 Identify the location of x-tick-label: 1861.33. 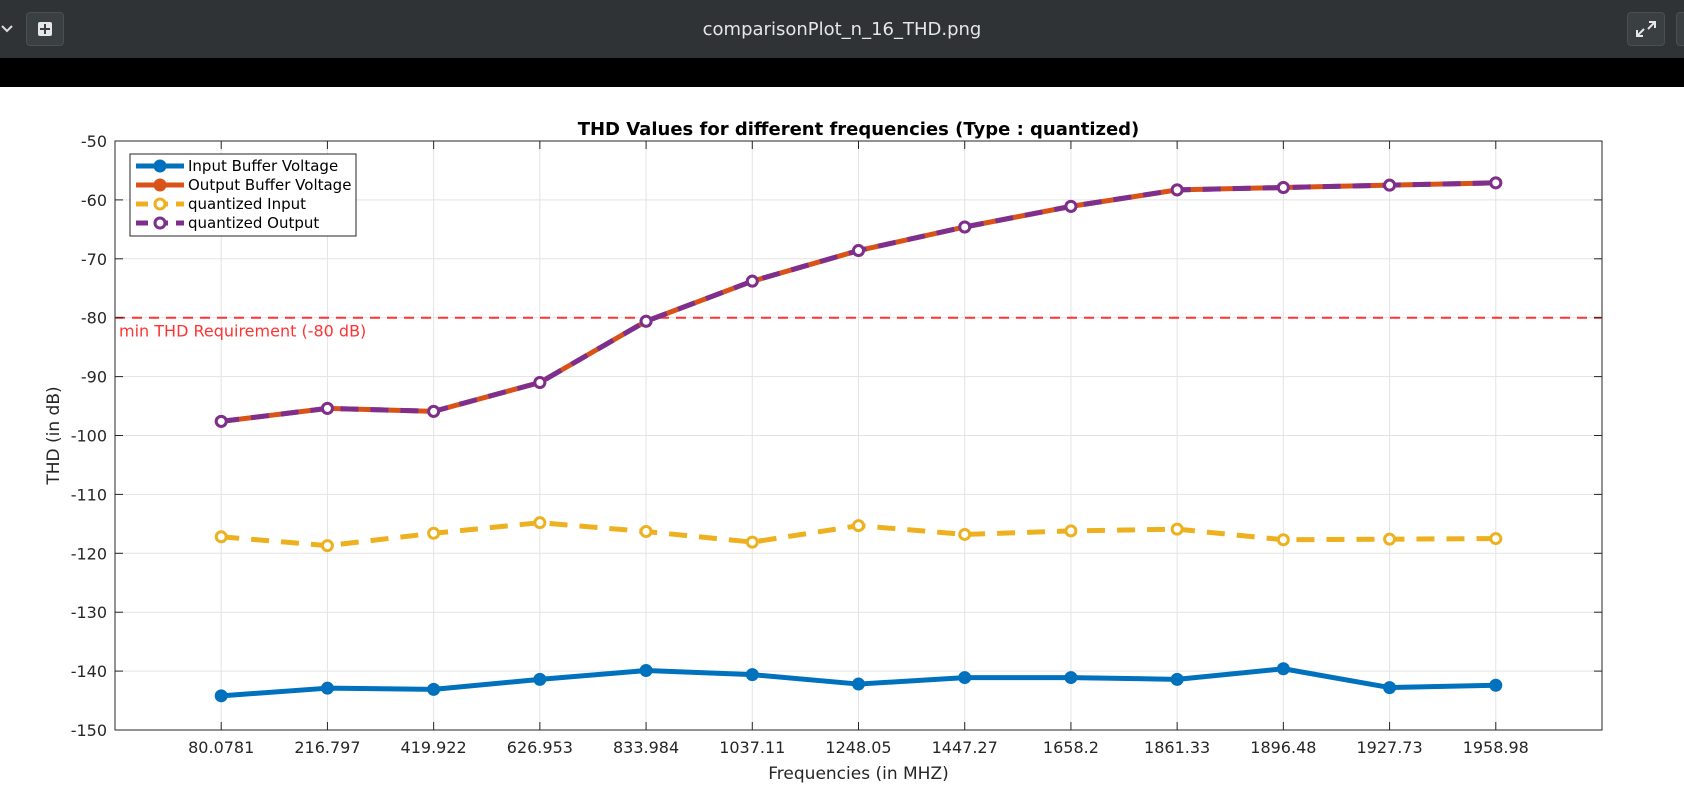
(1177, 747).